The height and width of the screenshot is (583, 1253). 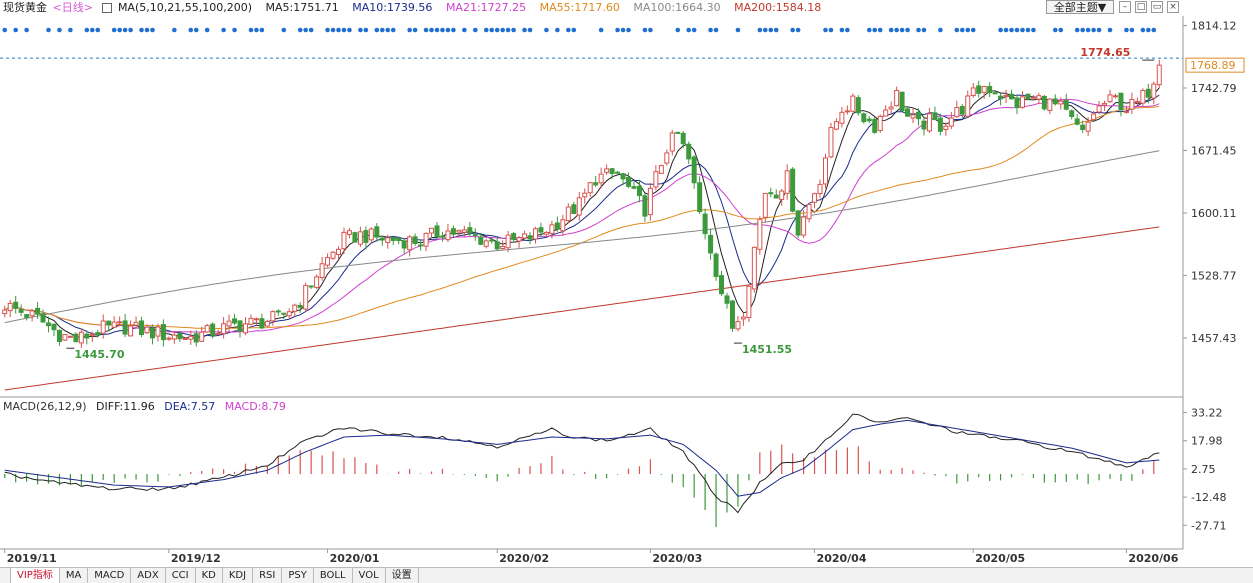 I want to click on date-tick-label: 2020/05, so click(x=1000, y=558).